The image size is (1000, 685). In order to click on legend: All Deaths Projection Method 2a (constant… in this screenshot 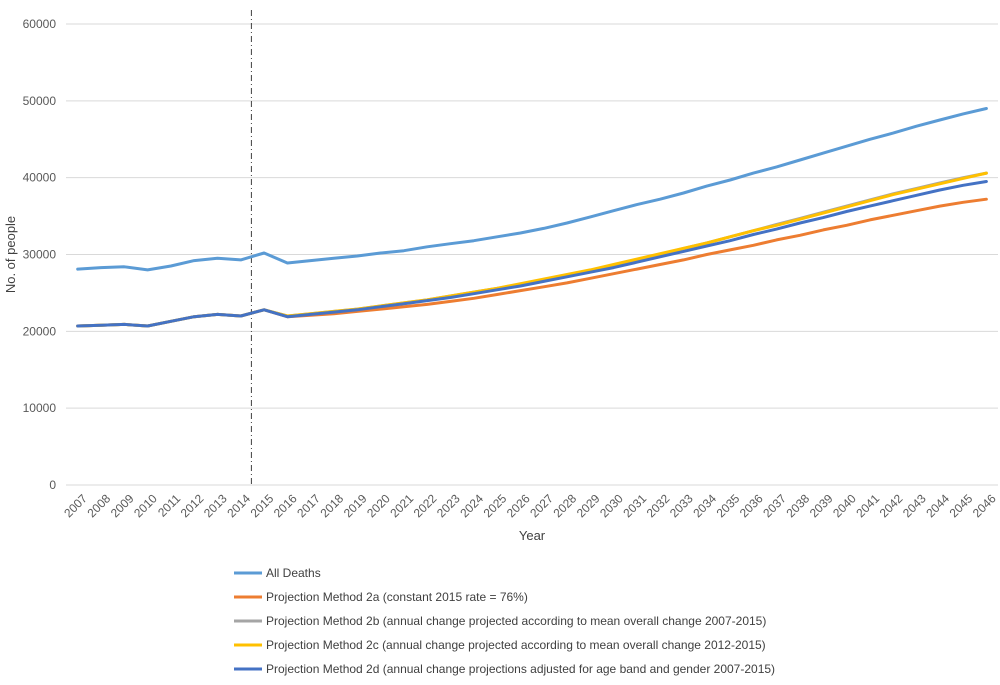, I will do `click(504, 621)`.